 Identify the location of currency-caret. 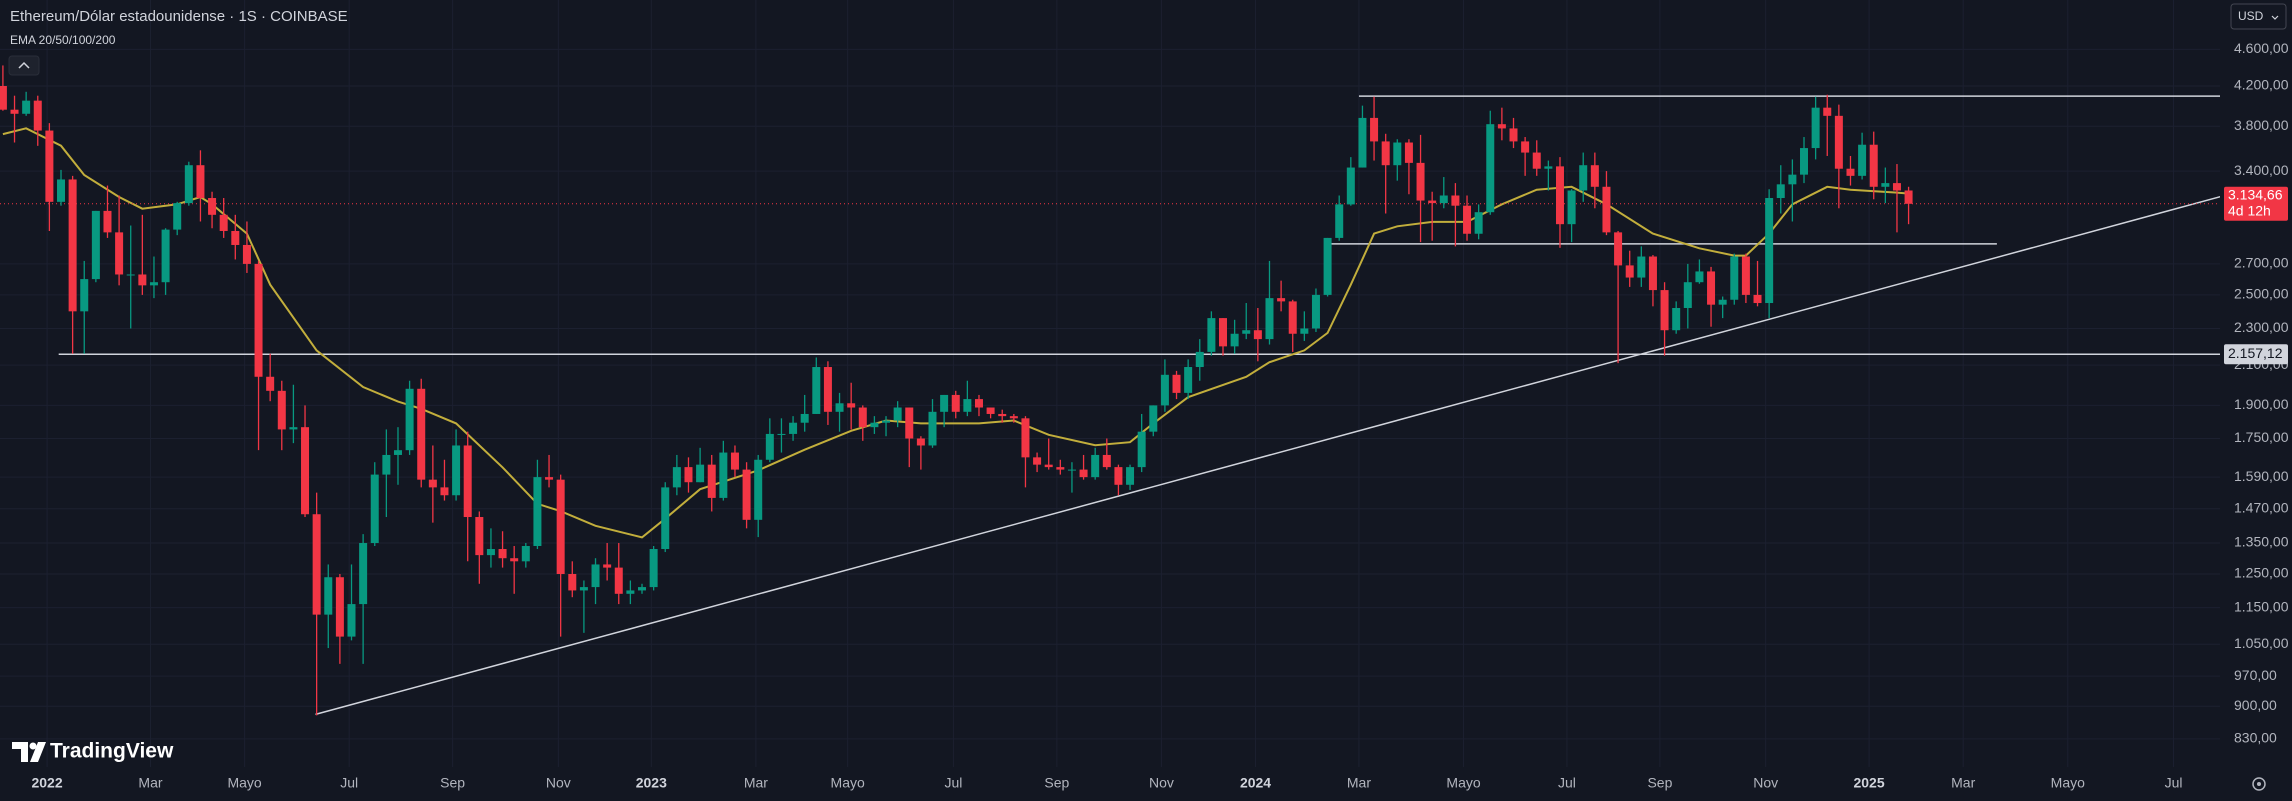
(2275, 17).